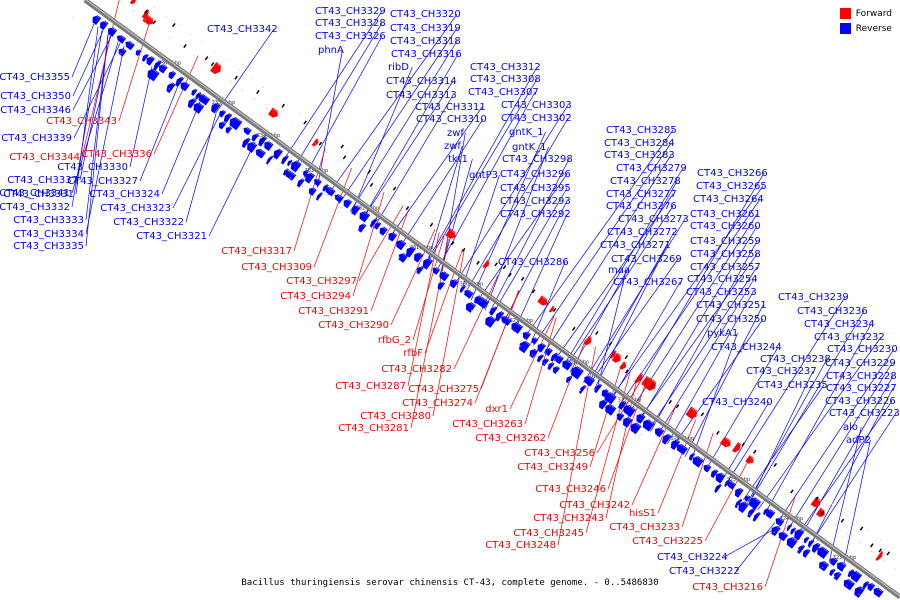 The image size is (900, 600). I want to click on forward-gene-label: CT43_CH3287, so click(370, 386).